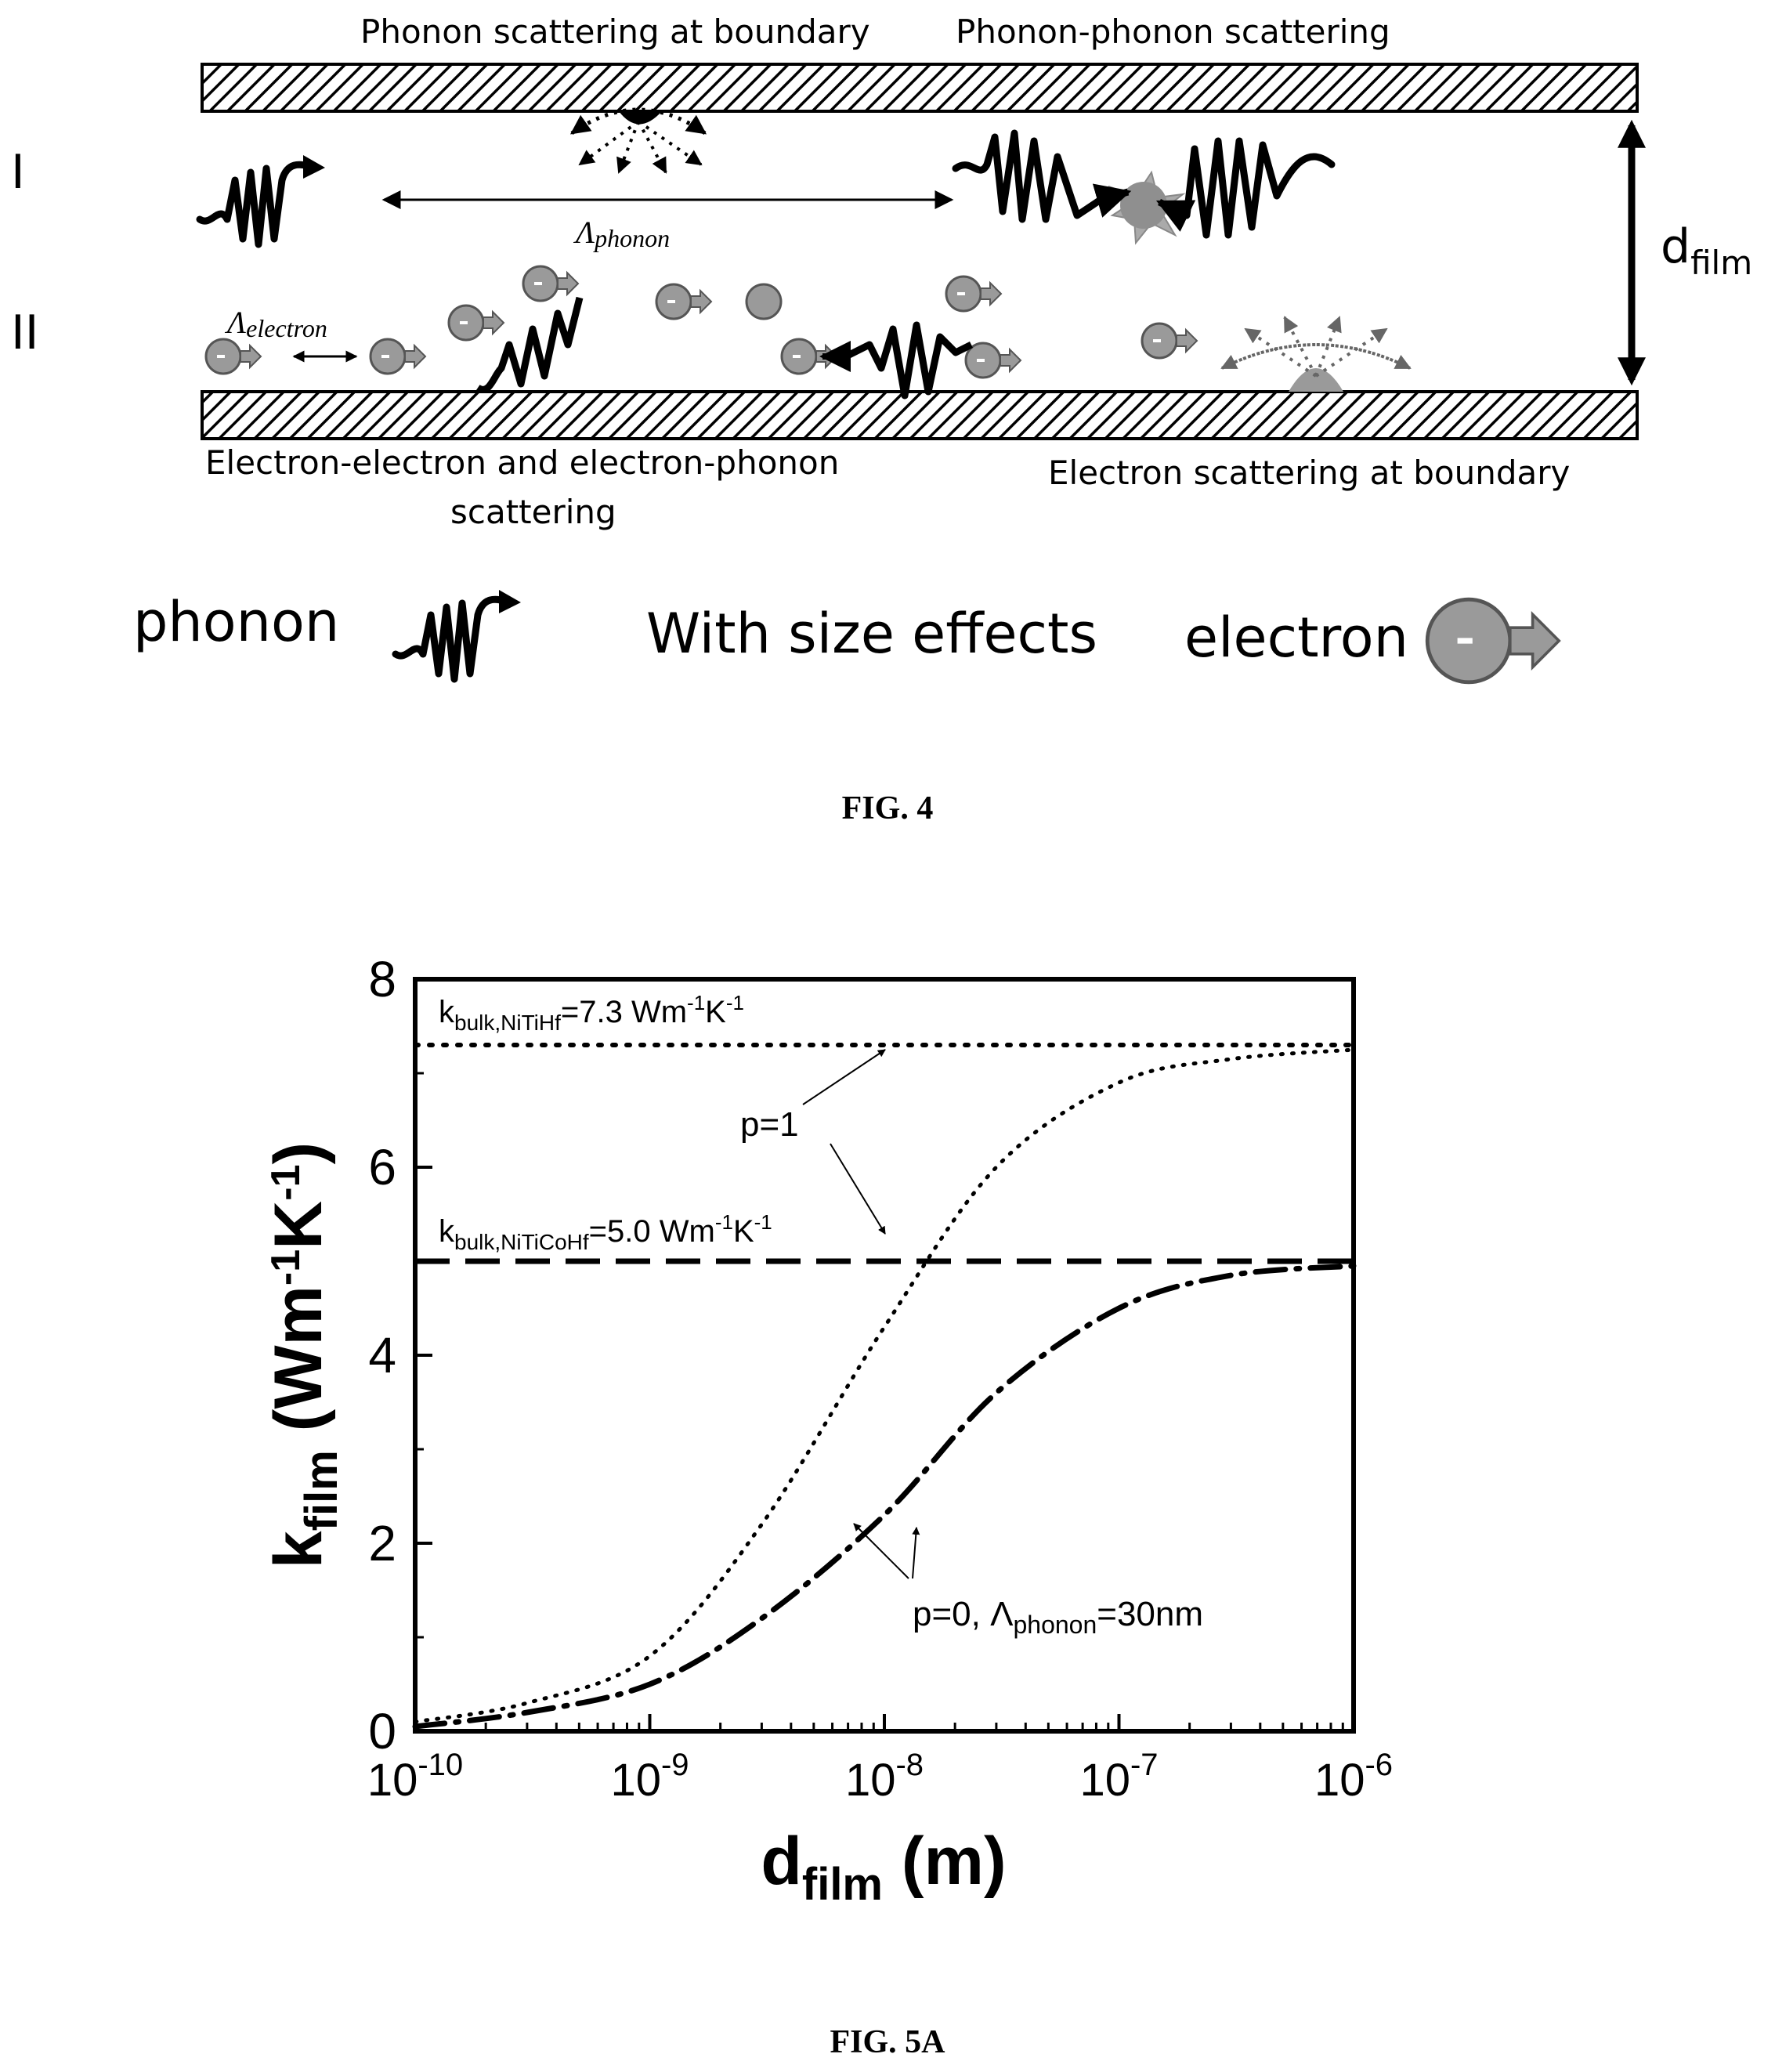 The width and height of the screenshot is (1775, 2072). Describe the element at coordinates (18, 172) in the screenshot. I see `region-label-1: I` at that location.